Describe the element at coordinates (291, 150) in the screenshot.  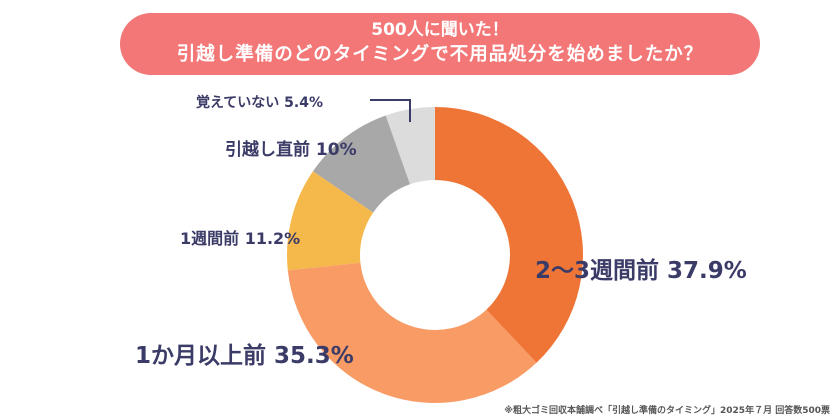
I see `label-just-before: 引越し直前 10%` at that location.